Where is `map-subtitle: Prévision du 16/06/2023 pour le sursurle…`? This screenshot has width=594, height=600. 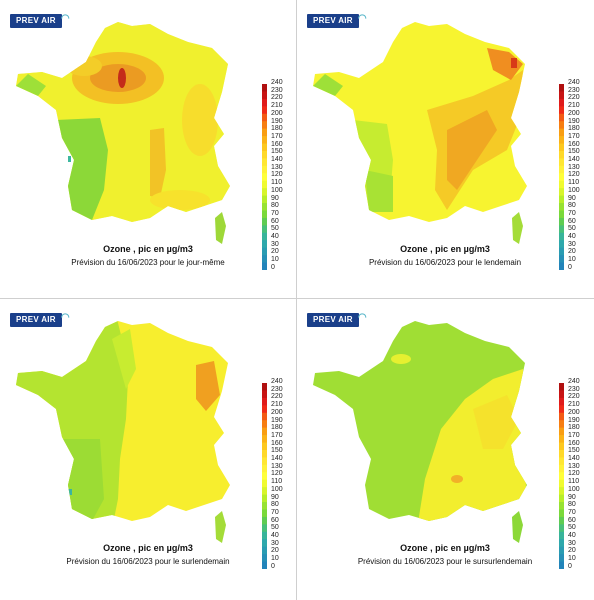 map-subtitle: Prévision du 16/06/2023 pour le sursurle… is located at coordinates (445, 561).